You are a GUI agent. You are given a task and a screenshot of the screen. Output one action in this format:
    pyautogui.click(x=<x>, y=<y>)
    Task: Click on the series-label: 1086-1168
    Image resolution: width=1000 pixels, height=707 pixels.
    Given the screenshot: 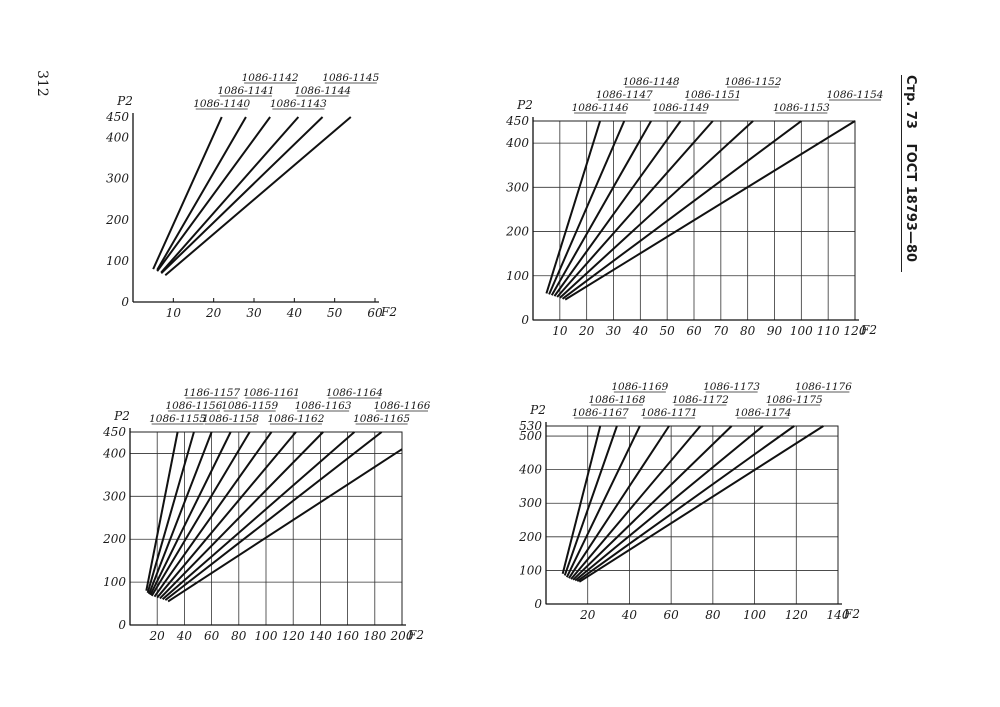 What is the action you would take?
    pyautogui.click(x=616, y=400)
    